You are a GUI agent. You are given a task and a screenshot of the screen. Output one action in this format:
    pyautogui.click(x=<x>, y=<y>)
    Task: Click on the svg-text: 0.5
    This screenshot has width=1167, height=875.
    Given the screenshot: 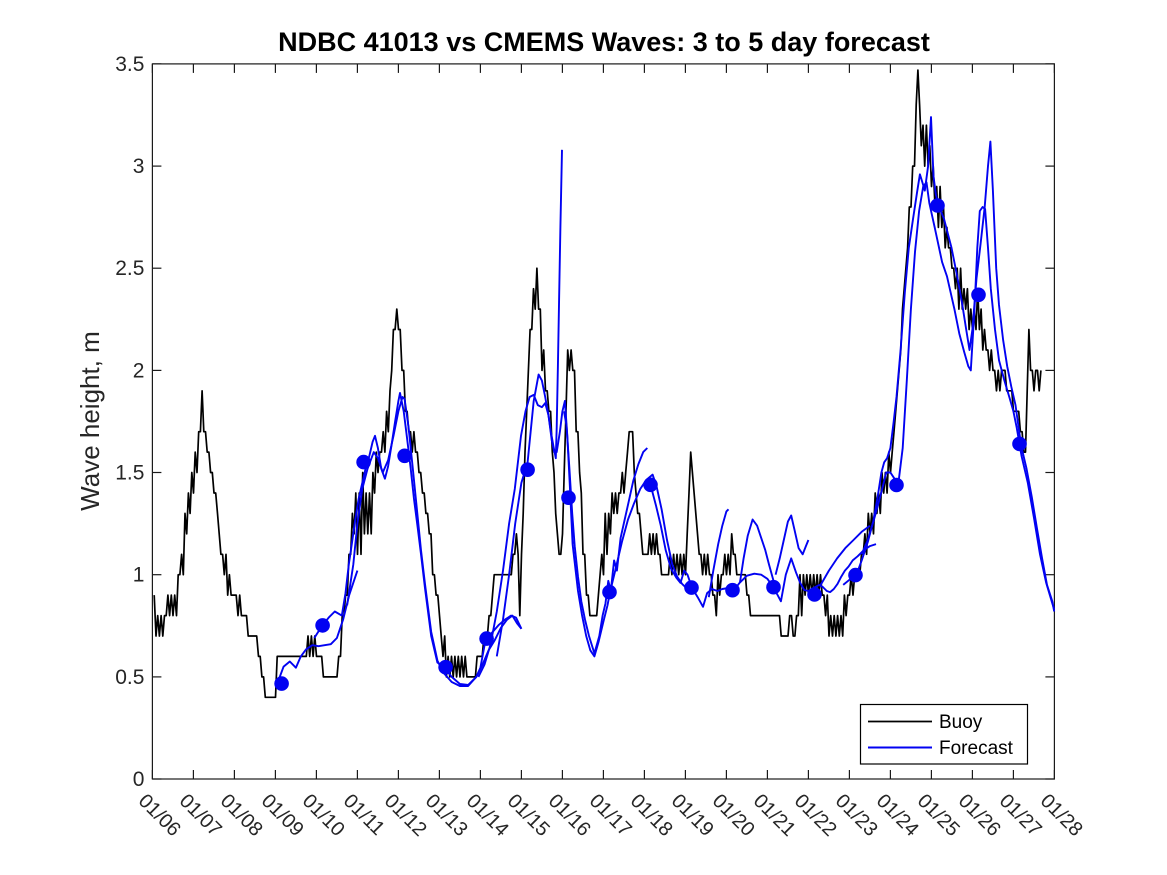 What is the action you would take?
    pyautogui.click(x=129, y=677)
    